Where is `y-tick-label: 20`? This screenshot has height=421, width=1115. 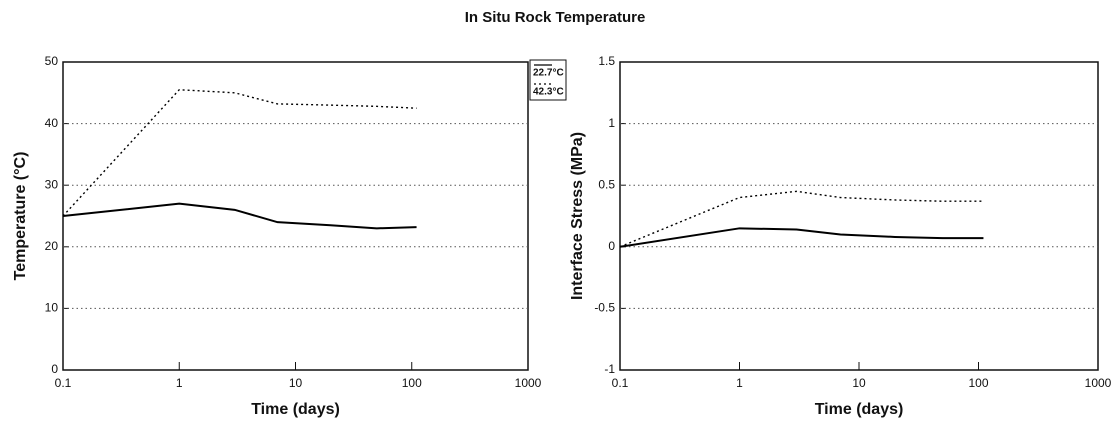
y-tick-label: 20 is located at coordinates (52, 246).